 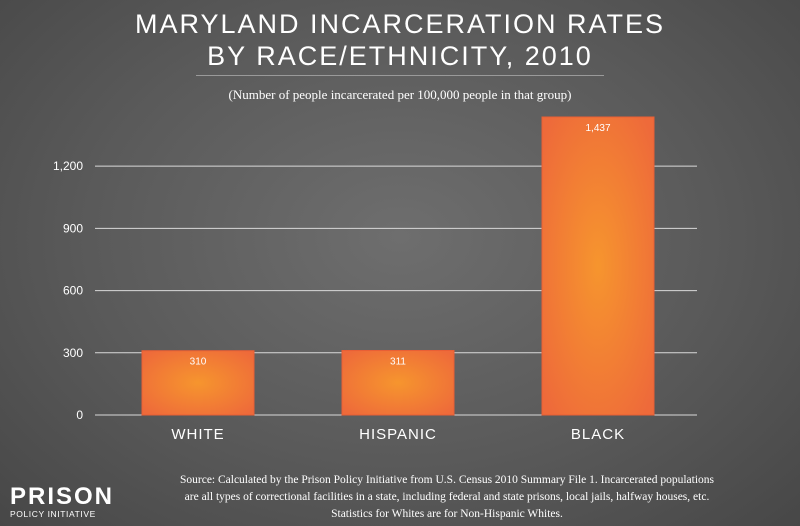 I want to click on bar-value-label: 310, so click(x=198, y=362).